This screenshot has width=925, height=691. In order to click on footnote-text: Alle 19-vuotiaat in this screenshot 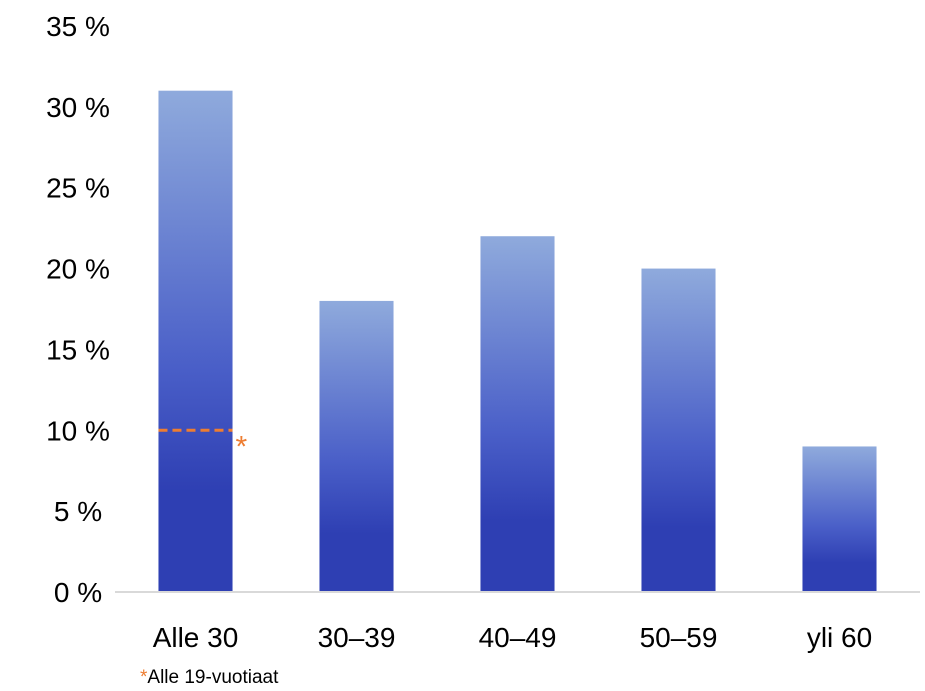, I will do `click(213, 677)`.